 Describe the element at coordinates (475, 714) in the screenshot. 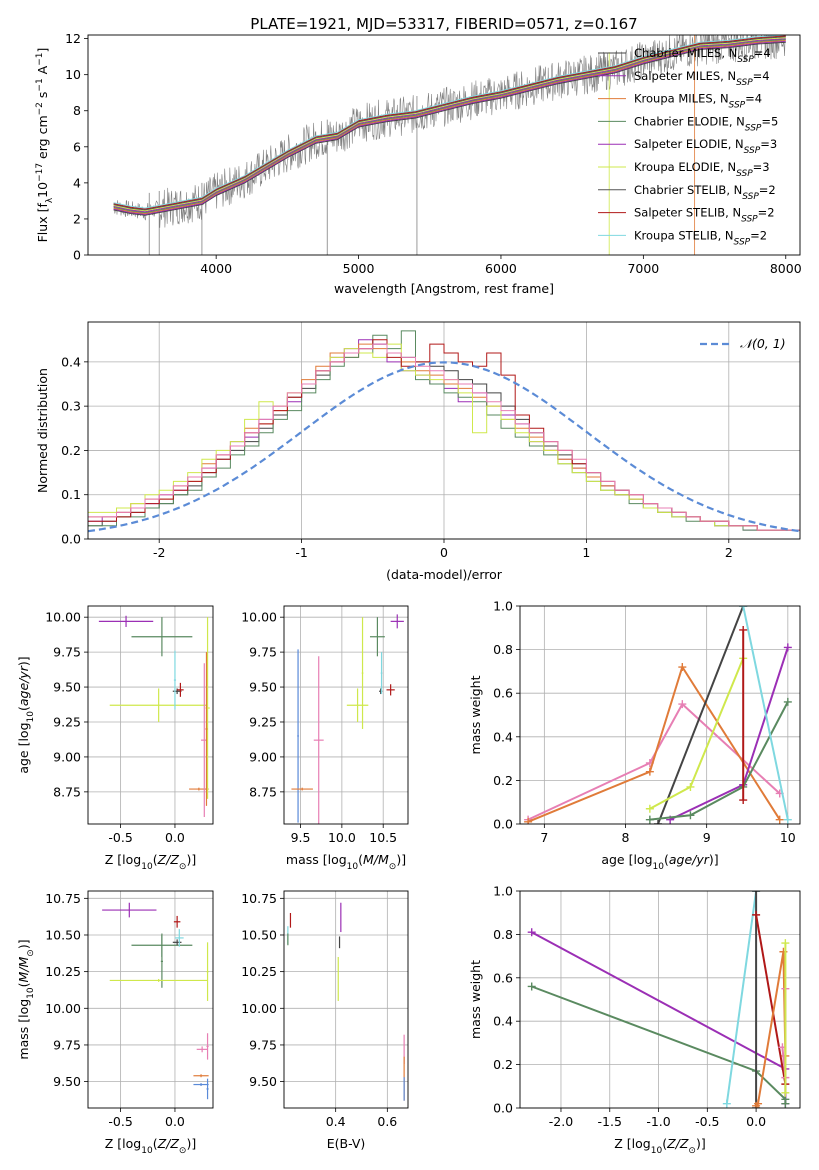

I see `y-axis-label: mass weight` at that location.